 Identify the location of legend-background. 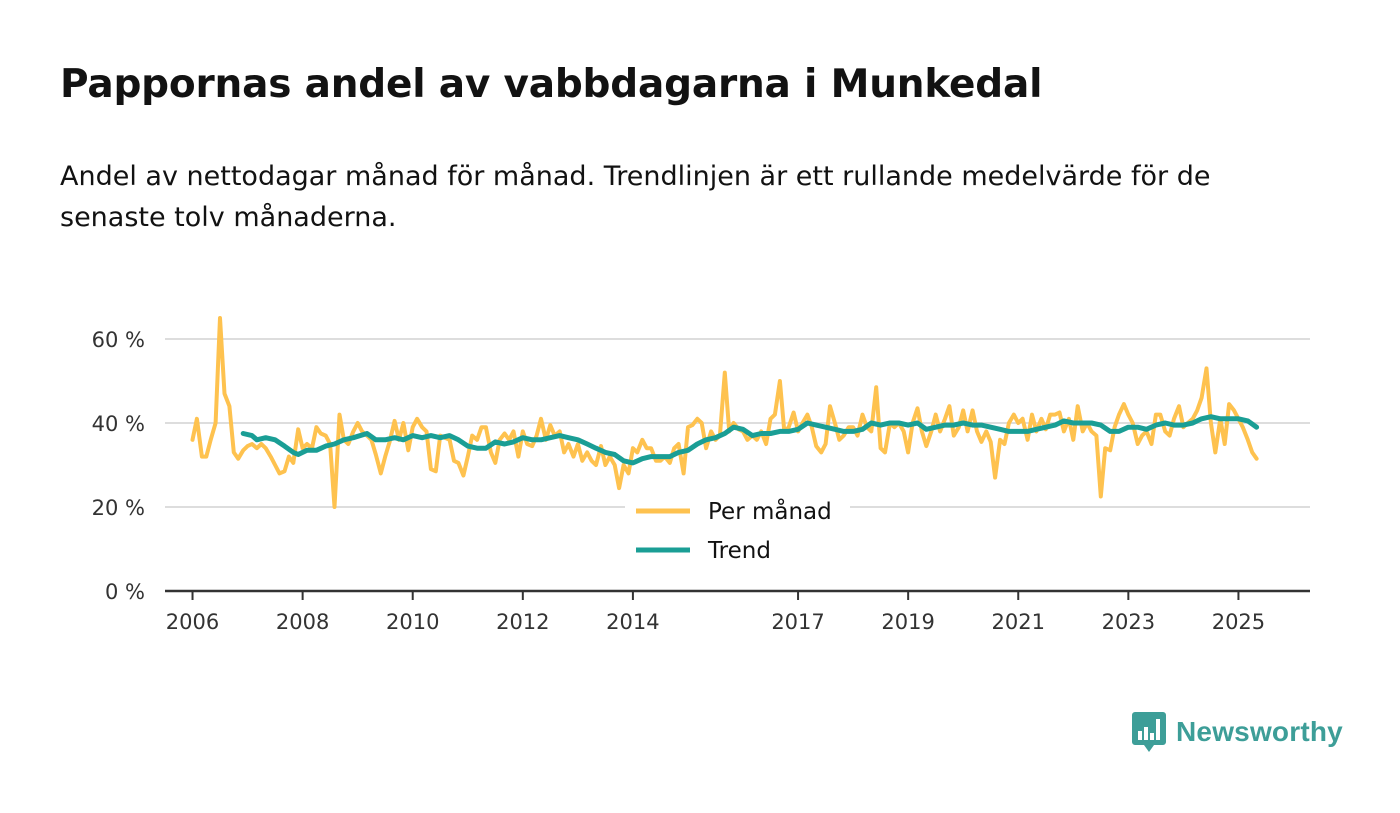
(737, 531).